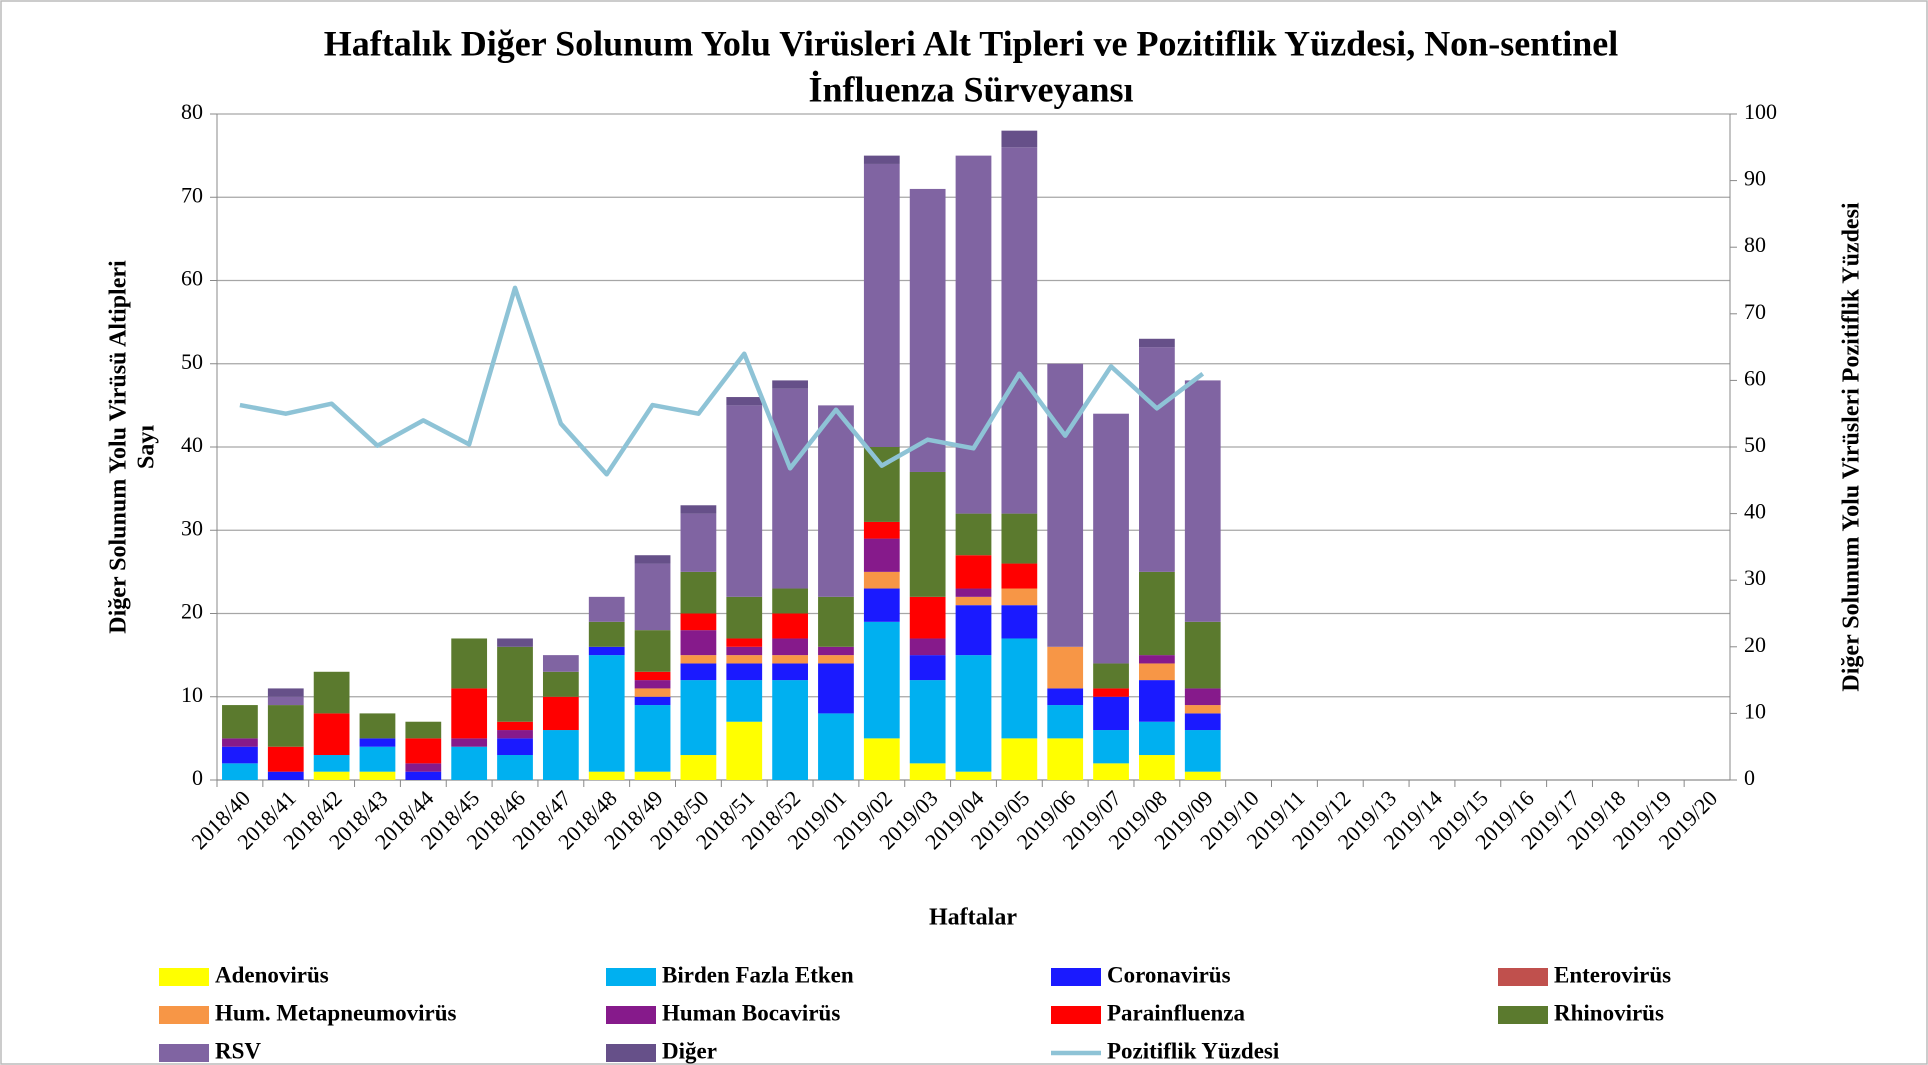  What do you see at coordinates (336, 1012) in the screenshot?
I see `legend-label: Hum. Metapneumovirüs` at bounding box center [336, 1012].